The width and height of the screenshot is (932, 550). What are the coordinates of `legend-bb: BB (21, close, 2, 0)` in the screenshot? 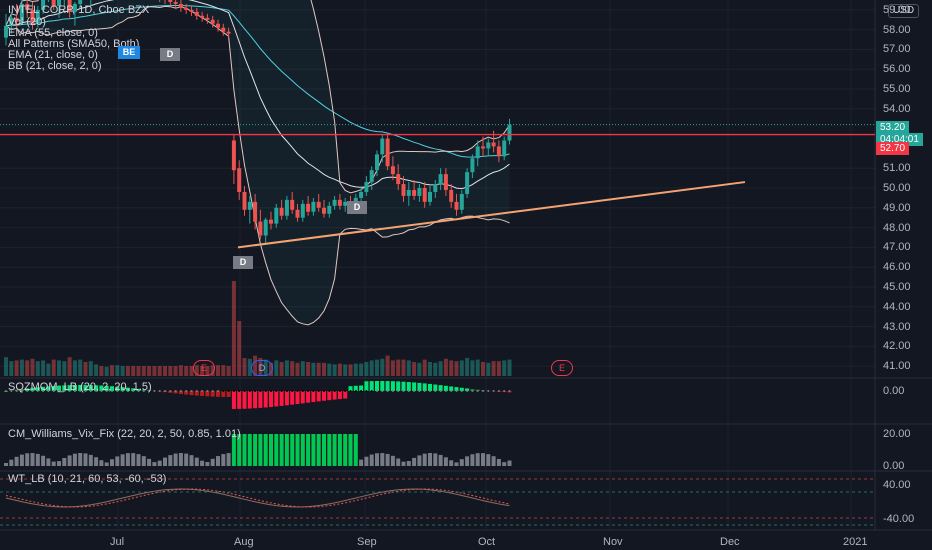 It's located at (55, 66).